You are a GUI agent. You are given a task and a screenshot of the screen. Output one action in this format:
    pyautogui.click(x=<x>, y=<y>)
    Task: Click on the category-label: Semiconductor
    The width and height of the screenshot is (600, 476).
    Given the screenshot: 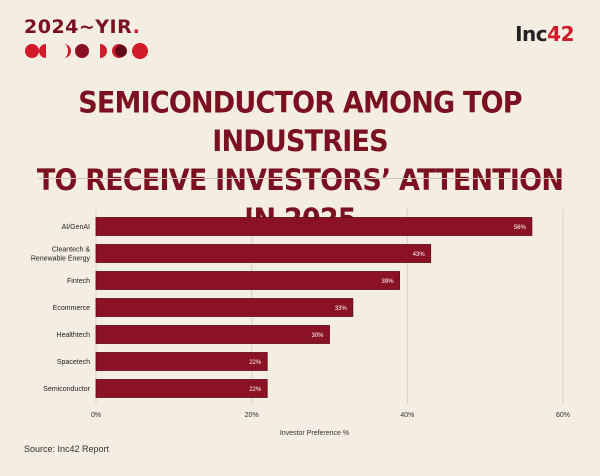 What is the action you would take?
    pyautogui.click(x=66, y=389)
    